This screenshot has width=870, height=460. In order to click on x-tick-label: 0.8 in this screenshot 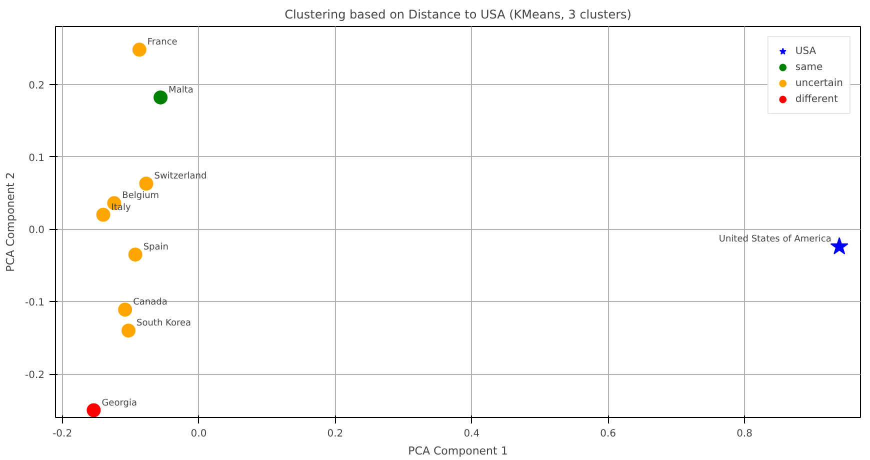, I will do `click(744, 434)`.